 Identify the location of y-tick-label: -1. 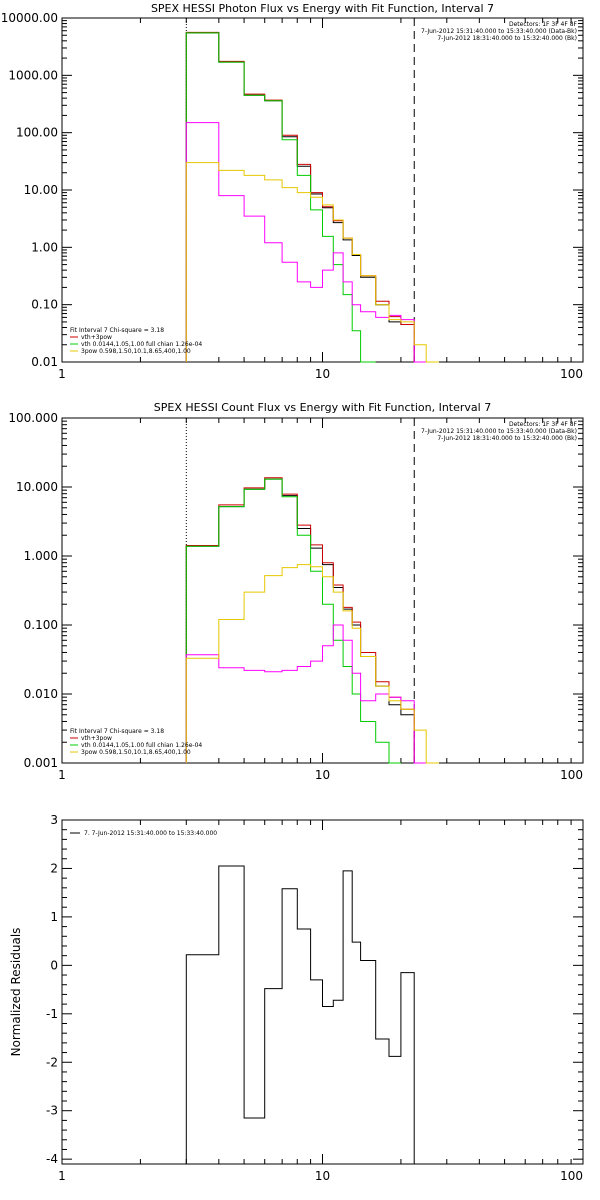
(52, 1014).